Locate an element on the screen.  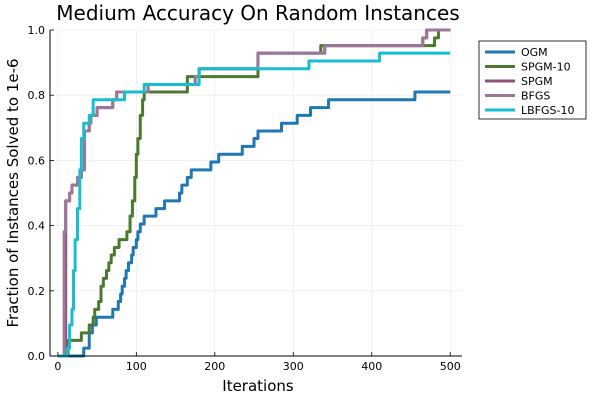
x-axis-label: Iterations is located at coordinates (258, 386).